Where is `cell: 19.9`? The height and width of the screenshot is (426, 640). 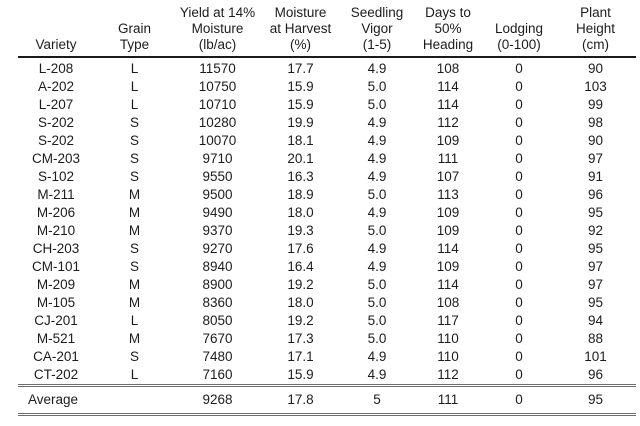
cell: 19.9 is located at coordinates (300, 122).